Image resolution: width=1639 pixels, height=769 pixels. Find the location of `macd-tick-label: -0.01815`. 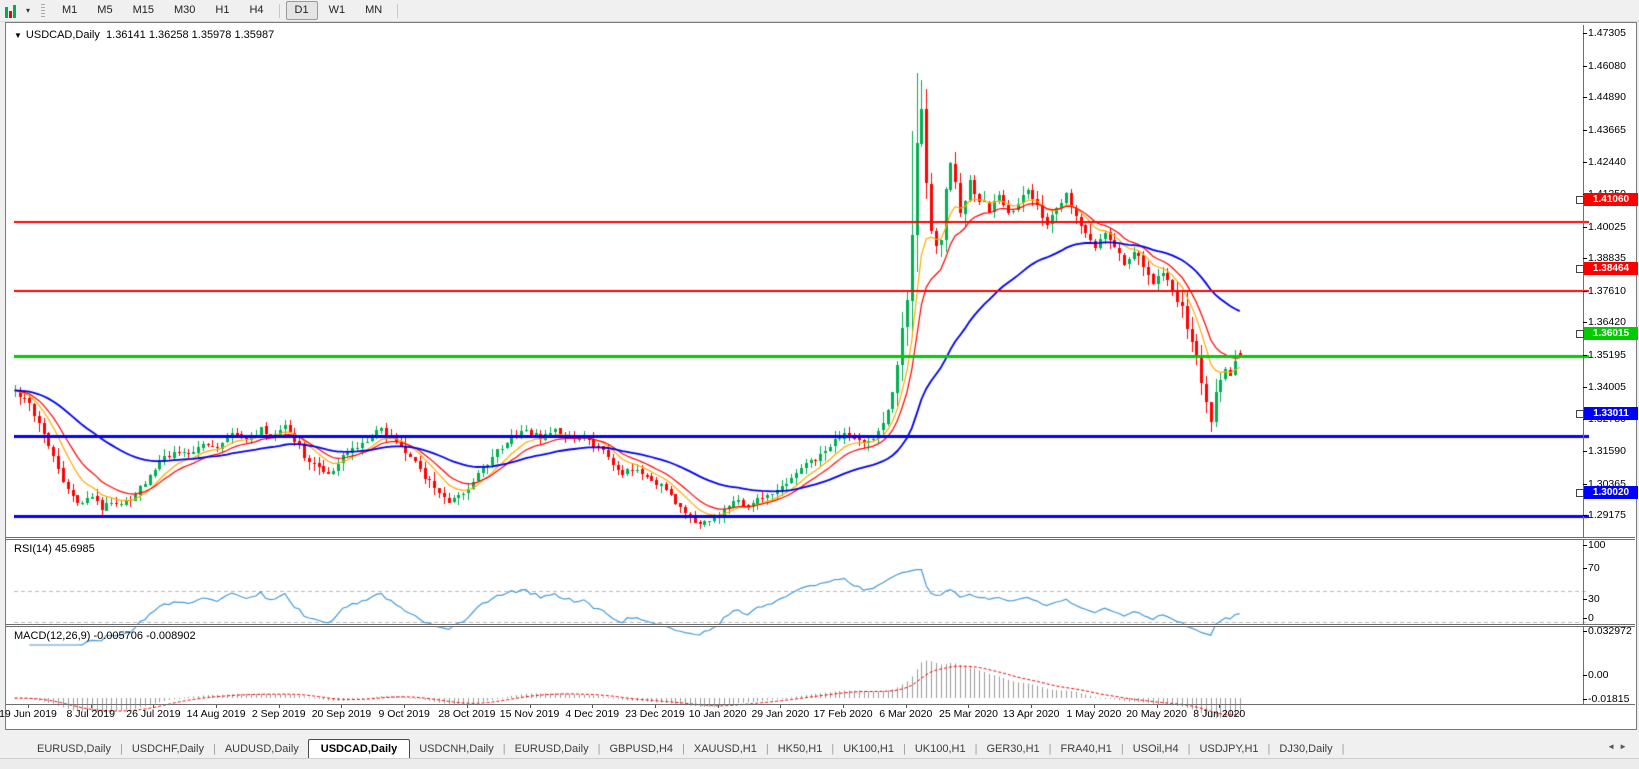

macd-tick-label: -0.01815 is located at coordinates (1610, 699).